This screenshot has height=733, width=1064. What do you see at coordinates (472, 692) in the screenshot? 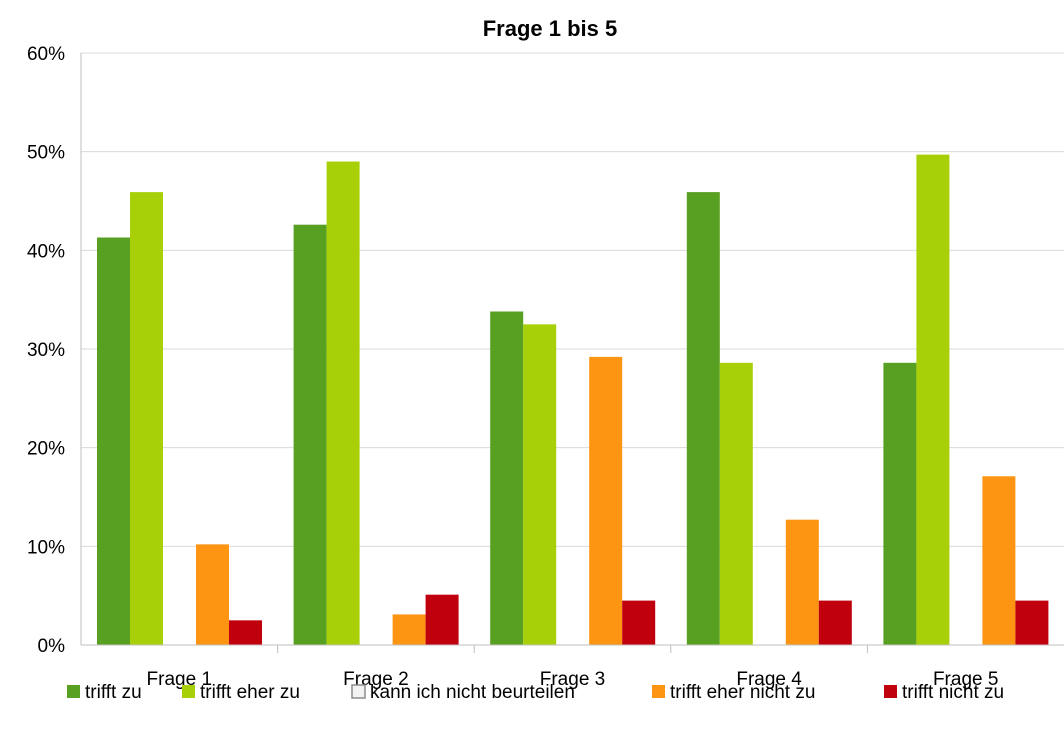
I see `legend-label: kann ich nicht beurteilen` at bounding box center [472, 692].